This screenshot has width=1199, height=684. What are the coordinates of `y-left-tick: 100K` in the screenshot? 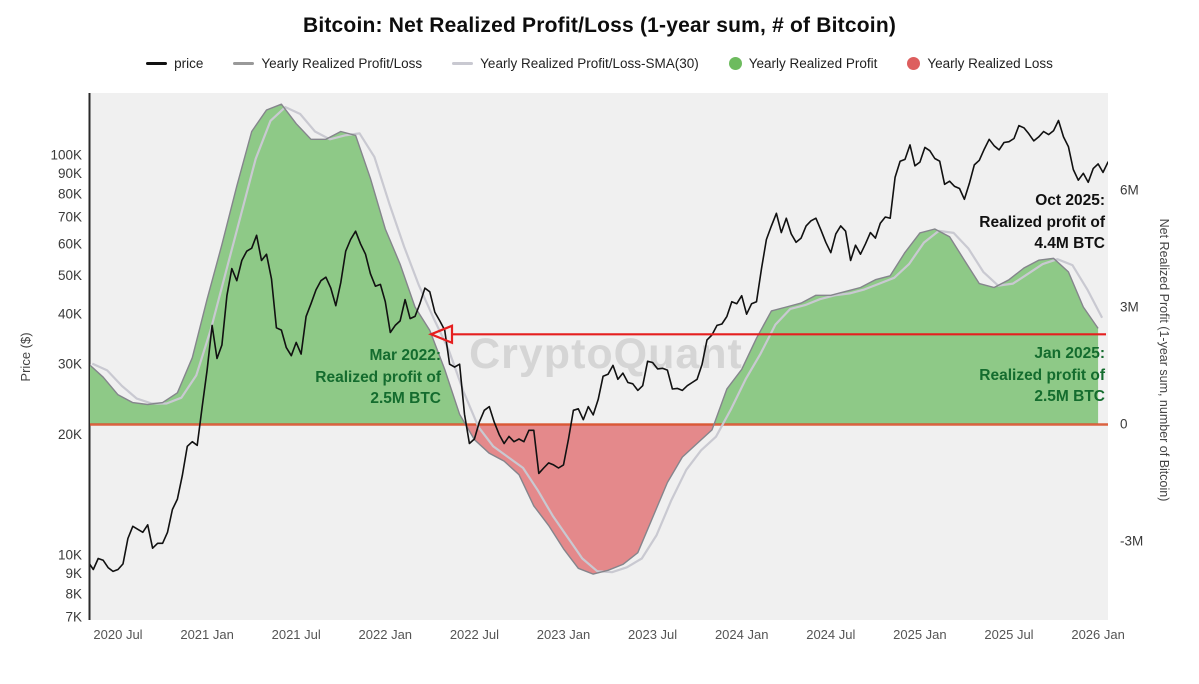 It's located at (66, 155).